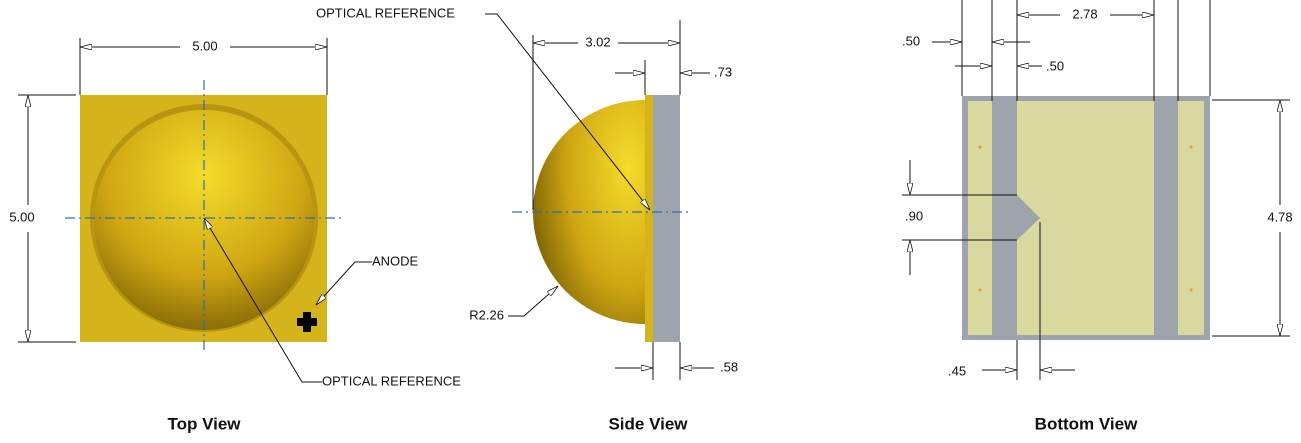  Describe the element at coordinates (1279, 216) in the screenshot. I see `dimension: 4.78` at that location.